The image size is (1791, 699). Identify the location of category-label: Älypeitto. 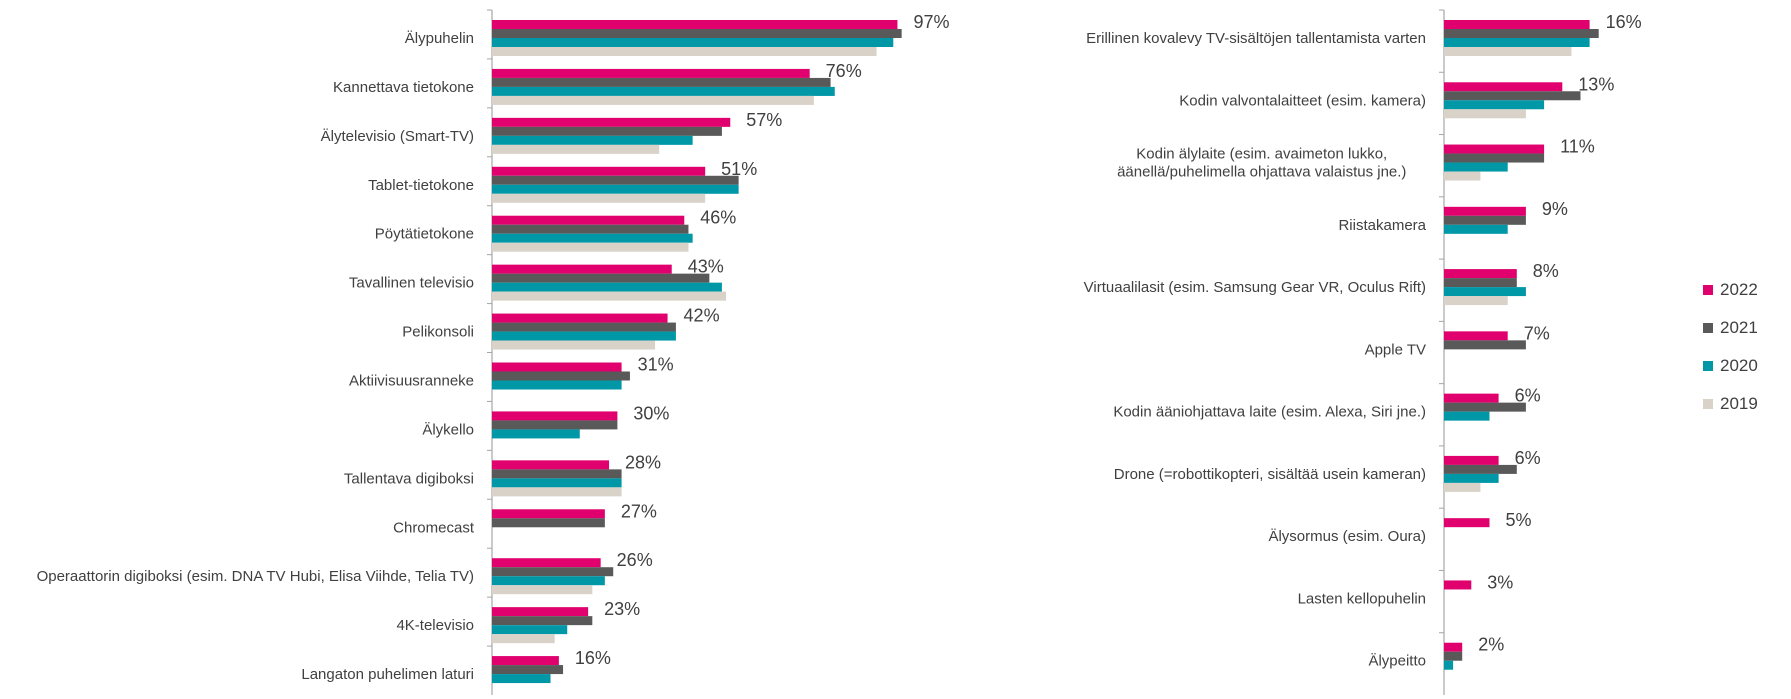
(1397, 661).